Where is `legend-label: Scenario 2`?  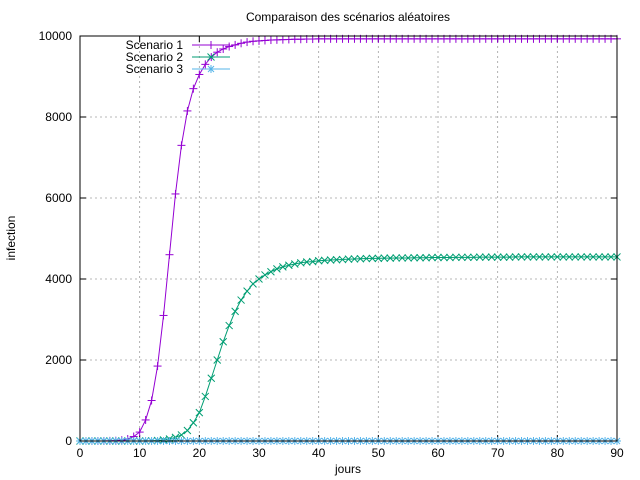 legend-label: Scenario 2 is located at coordinates (155, 57).